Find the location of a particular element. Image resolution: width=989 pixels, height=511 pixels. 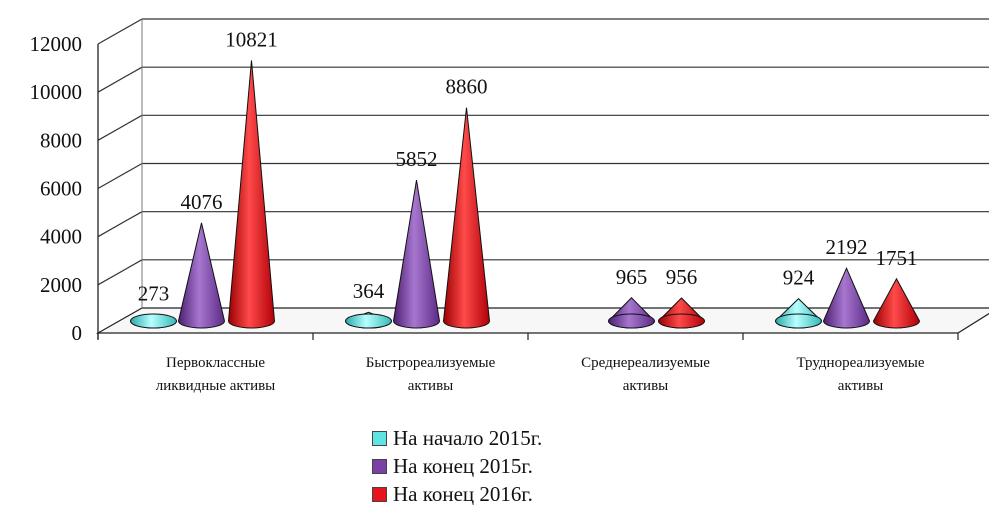

y-tick-label: 2000 is located at coordinates (61, 285).